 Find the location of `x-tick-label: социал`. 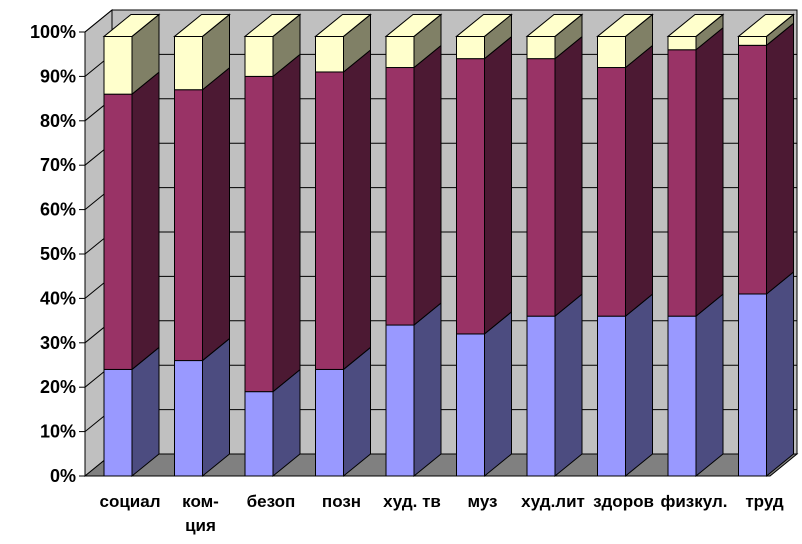

x-tick-label: социал is located at coordinates (130, 501).